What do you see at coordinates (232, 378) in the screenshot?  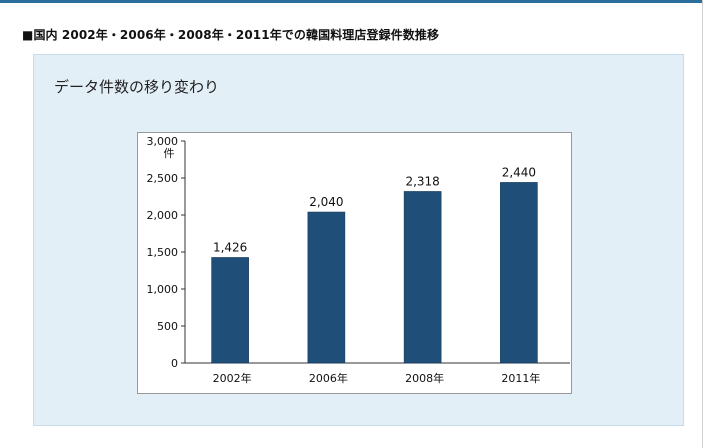 I see `x-category-label: 2002年` at bounding box center [232, 378].